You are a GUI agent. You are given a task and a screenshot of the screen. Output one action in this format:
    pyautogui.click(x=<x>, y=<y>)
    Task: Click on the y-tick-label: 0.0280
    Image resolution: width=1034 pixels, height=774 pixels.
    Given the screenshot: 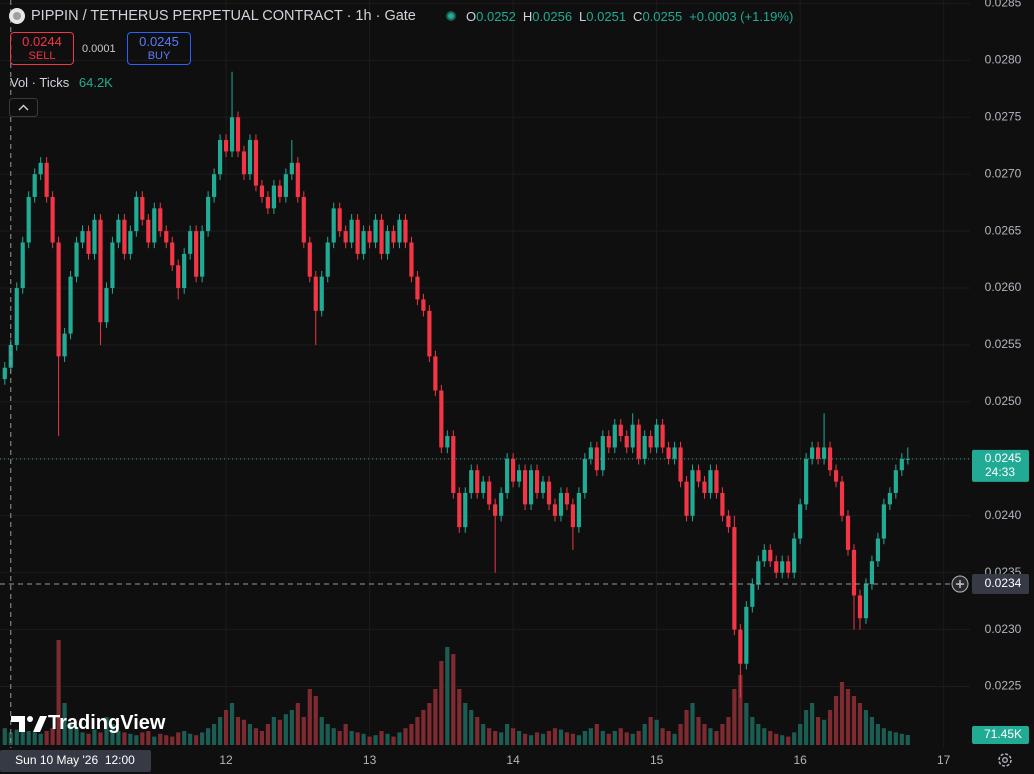 What is the action you would take?
    pyautogui.click(x=1003, y=60)
    